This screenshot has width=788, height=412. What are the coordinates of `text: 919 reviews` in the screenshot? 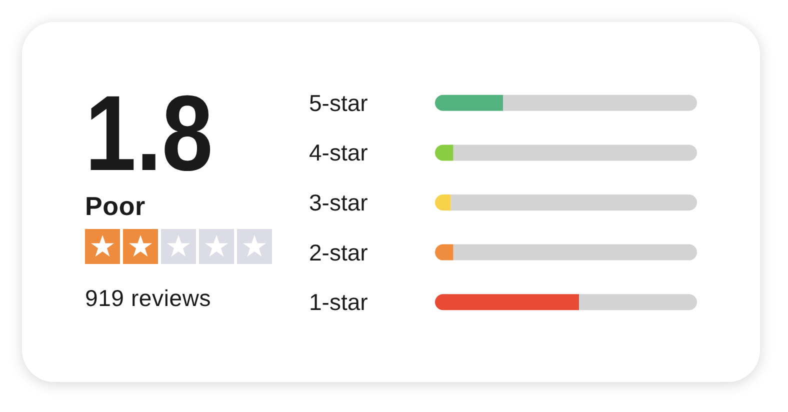 It's located at (148, 298).